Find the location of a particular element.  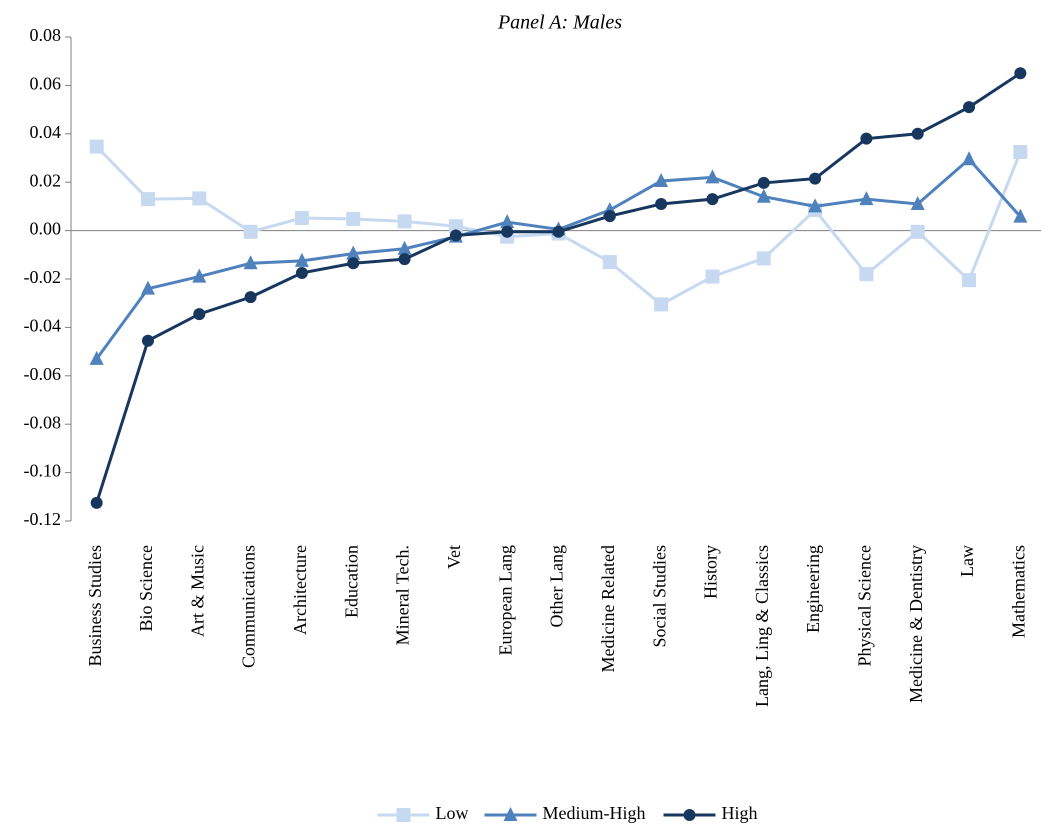

x-tick-label: Vet is located at coordinates (454, 557).